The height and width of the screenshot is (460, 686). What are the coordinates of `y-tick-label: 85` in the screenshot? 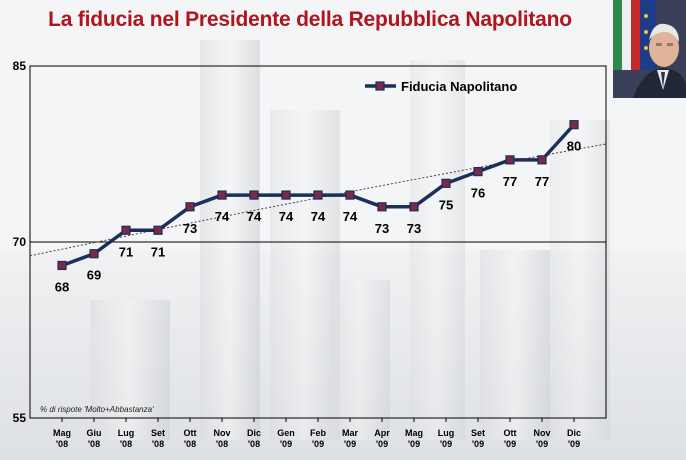 It's located at (20, 66).